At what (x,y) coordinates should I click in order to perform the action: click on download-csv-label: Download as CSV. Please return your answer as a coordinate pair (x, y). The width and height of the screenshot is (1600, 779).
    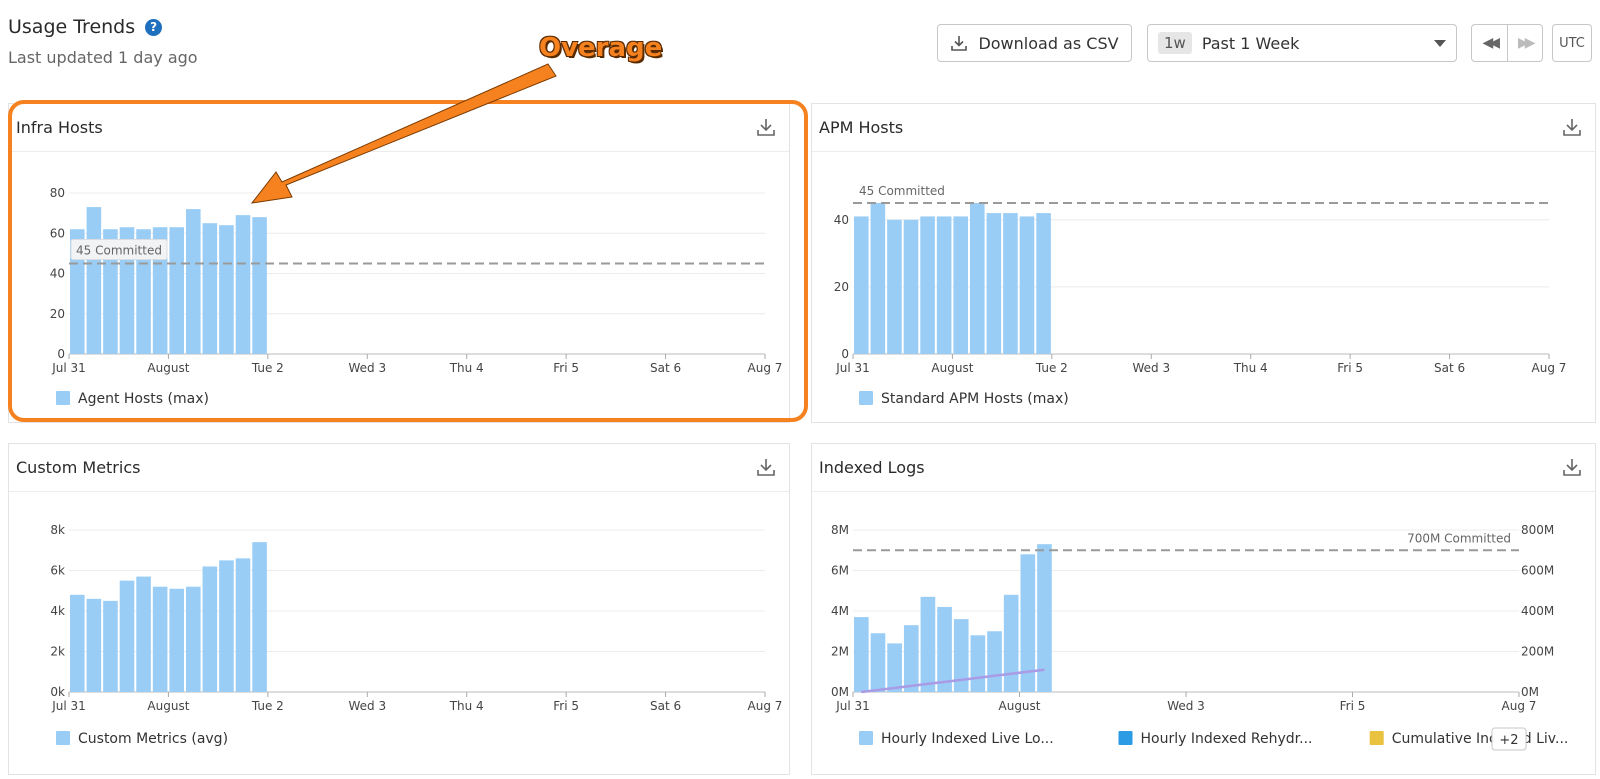
    Looking at the image, I should click on (1048, 43).